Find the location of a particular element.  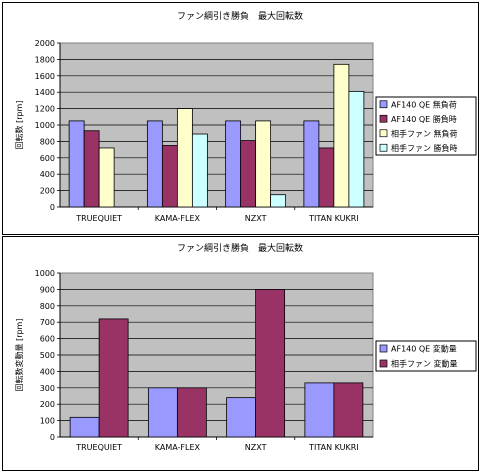

y-tick-label: 500 is located at coordinates (47, 355).